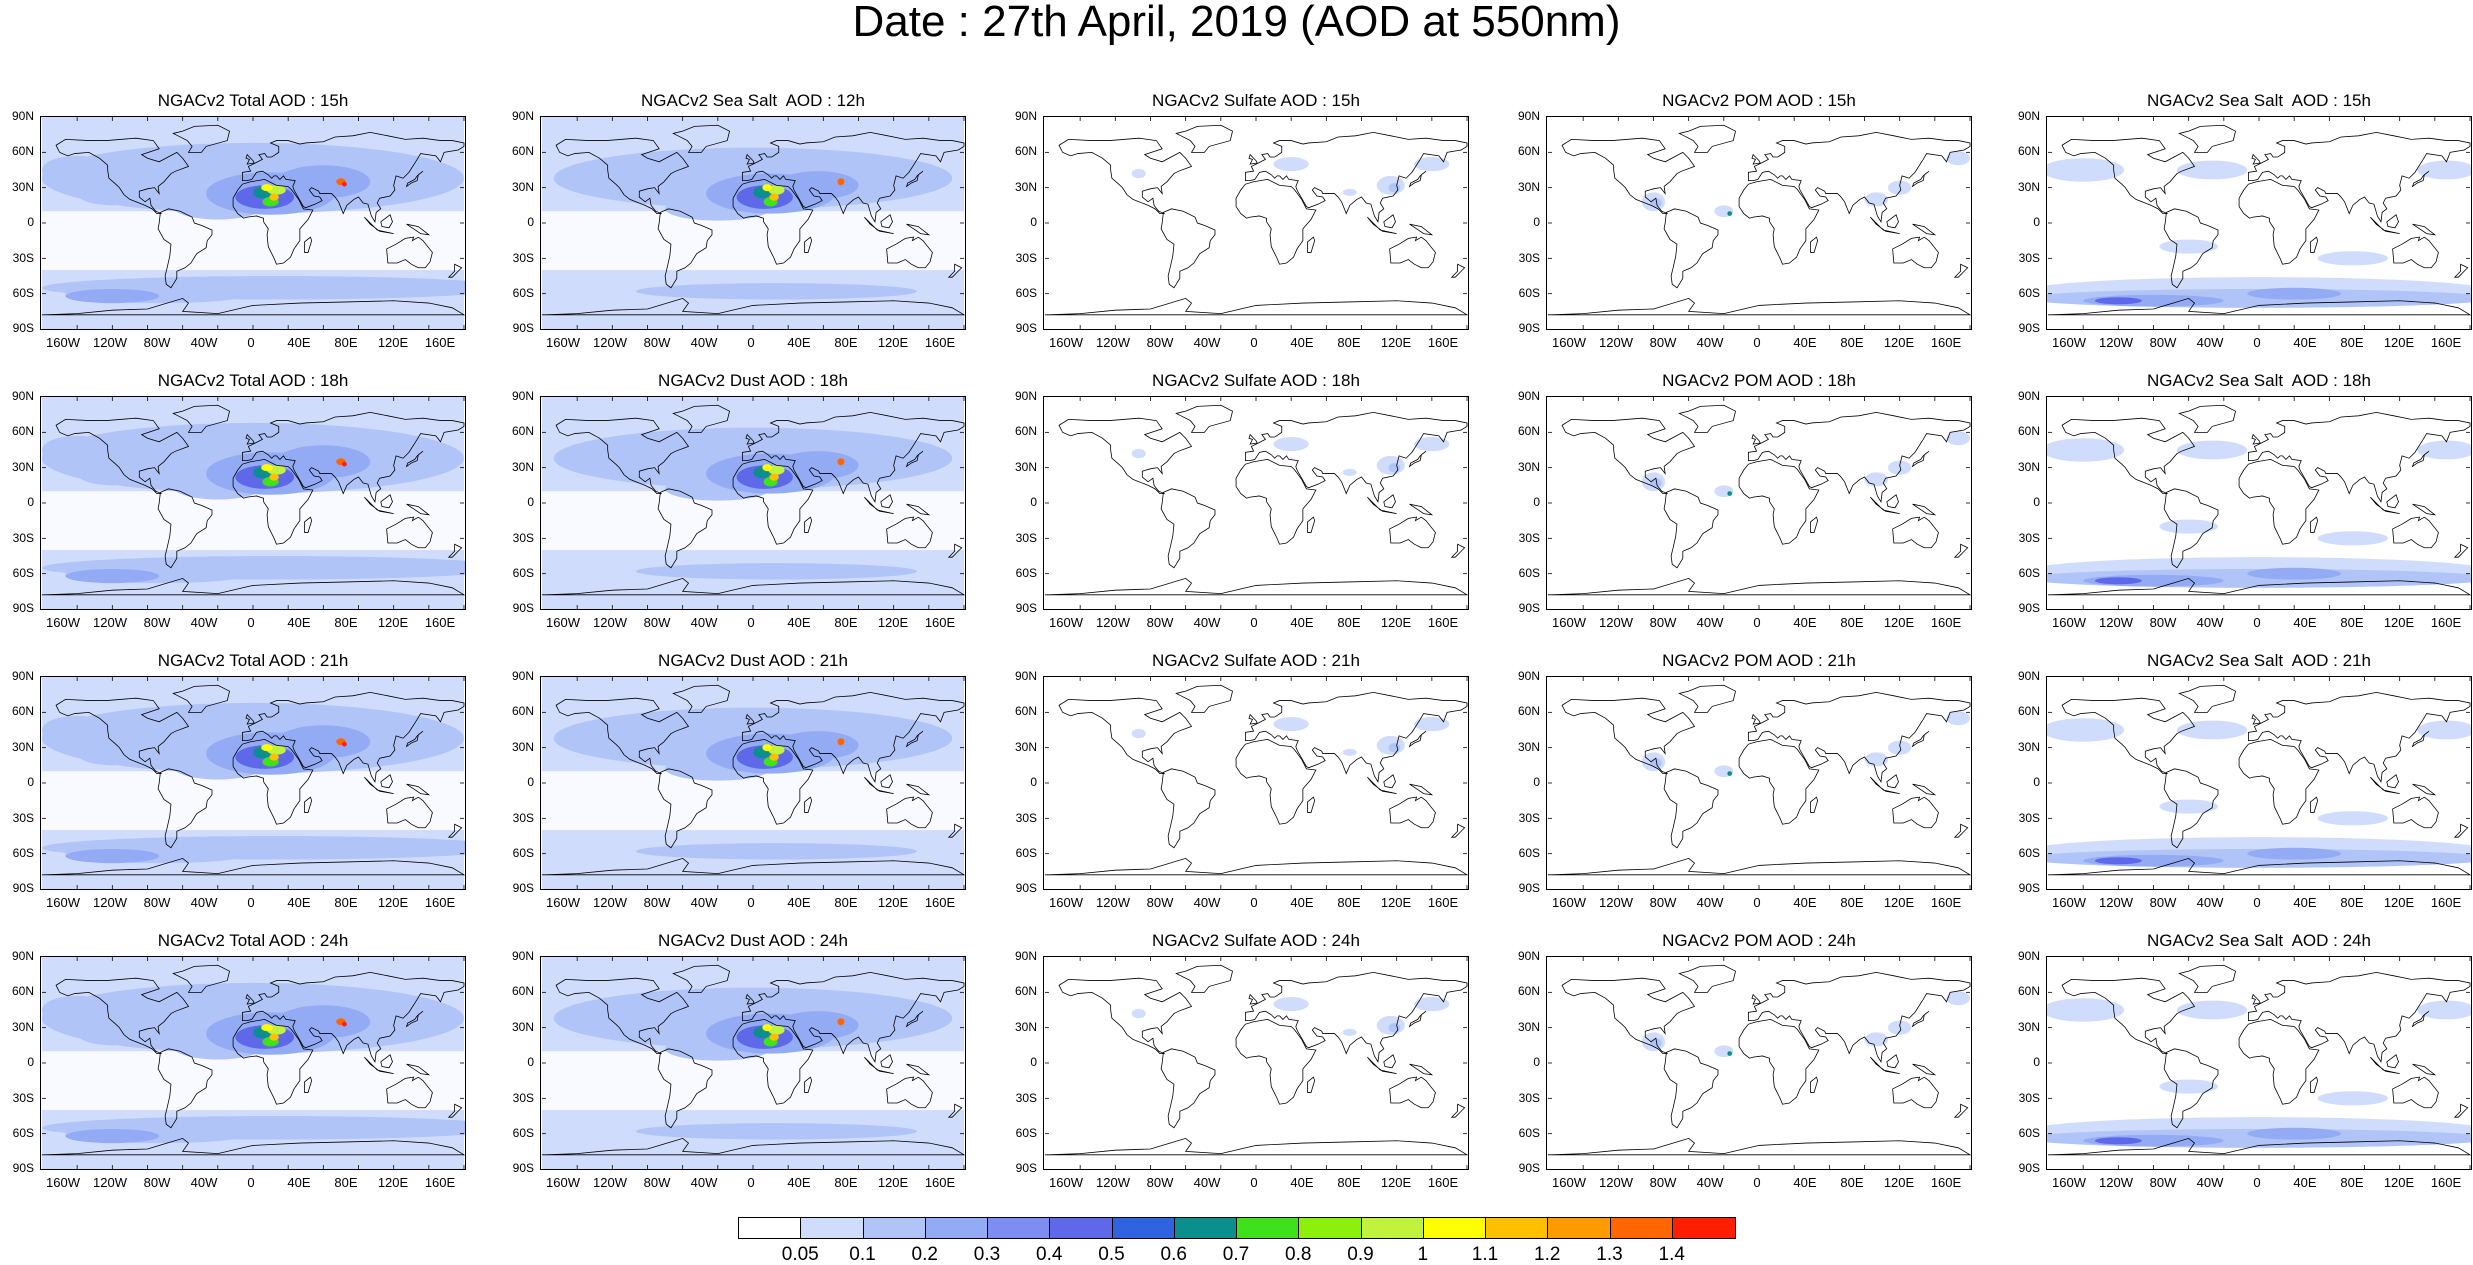 The height and width of the screenshot is (1265, 2473). I want to click on borneo-outline, so click(386, 221).